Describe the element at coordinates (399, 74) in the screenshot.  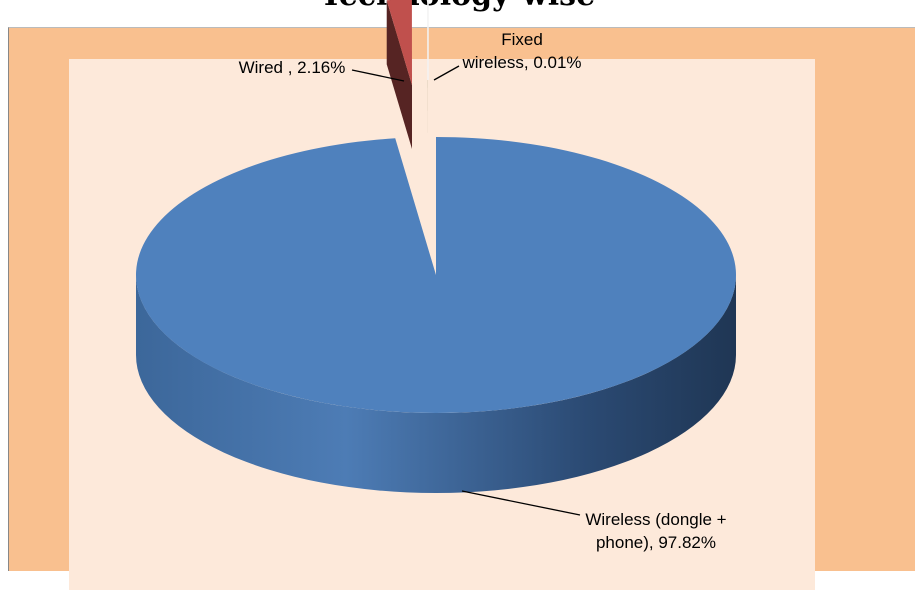
I see `pie-slice-wired` at that location.